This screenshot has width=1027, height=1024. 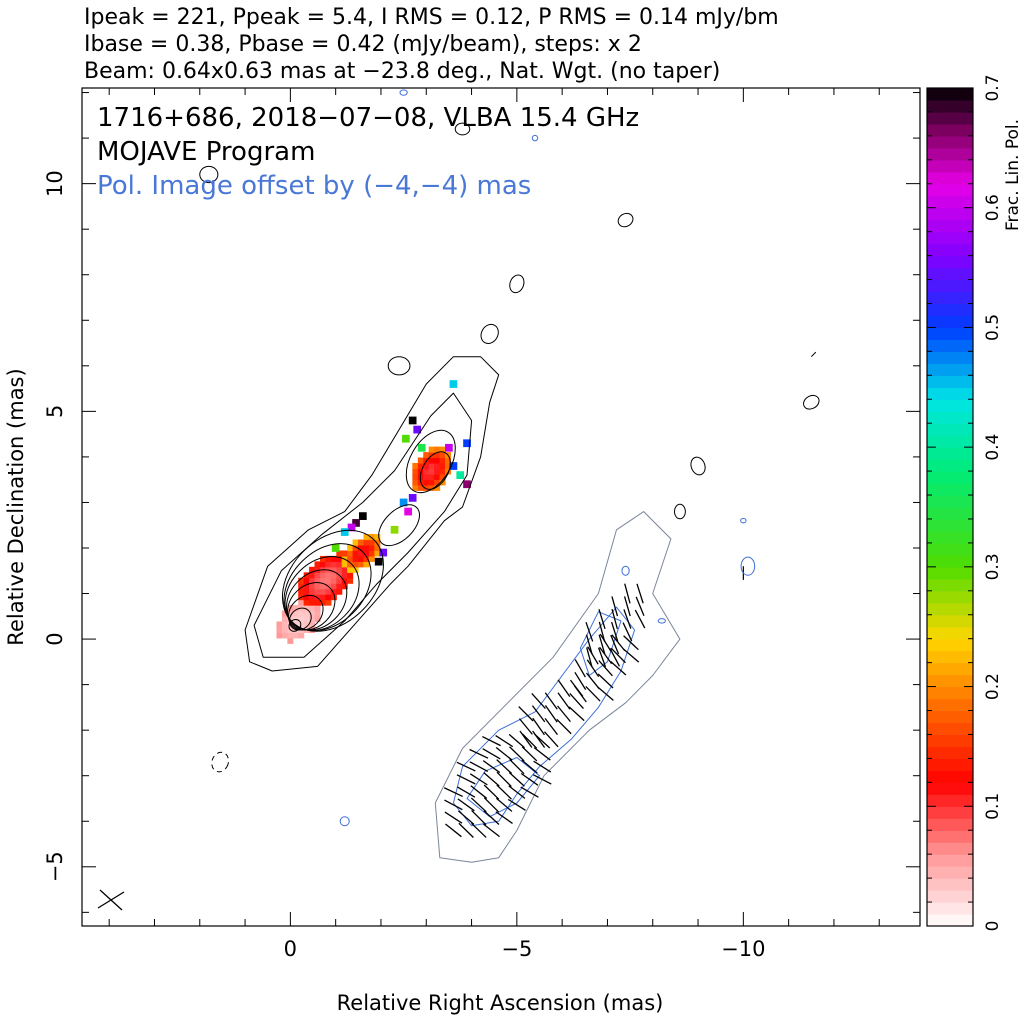 What do you see at coordinates (993, 806) in the screenshot?
I see `colorbar-tick-label: 0.1` at bounding box center [993, 806].